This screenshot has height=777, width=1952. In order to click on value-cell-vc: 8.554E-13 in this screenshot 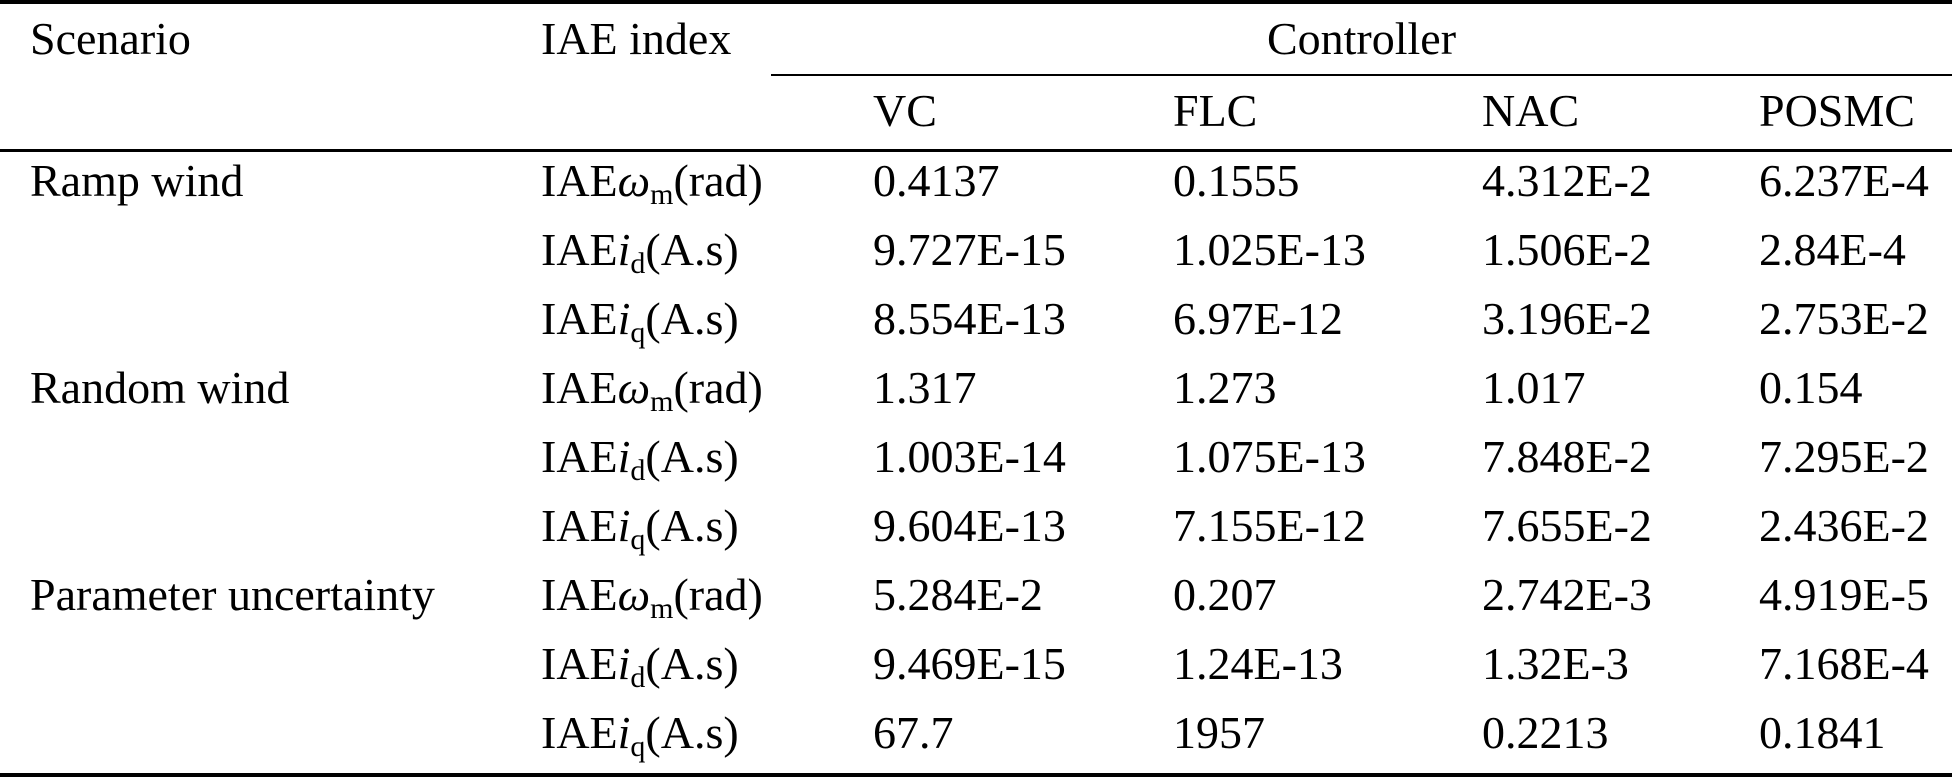, I will do `click(969, 318)`.